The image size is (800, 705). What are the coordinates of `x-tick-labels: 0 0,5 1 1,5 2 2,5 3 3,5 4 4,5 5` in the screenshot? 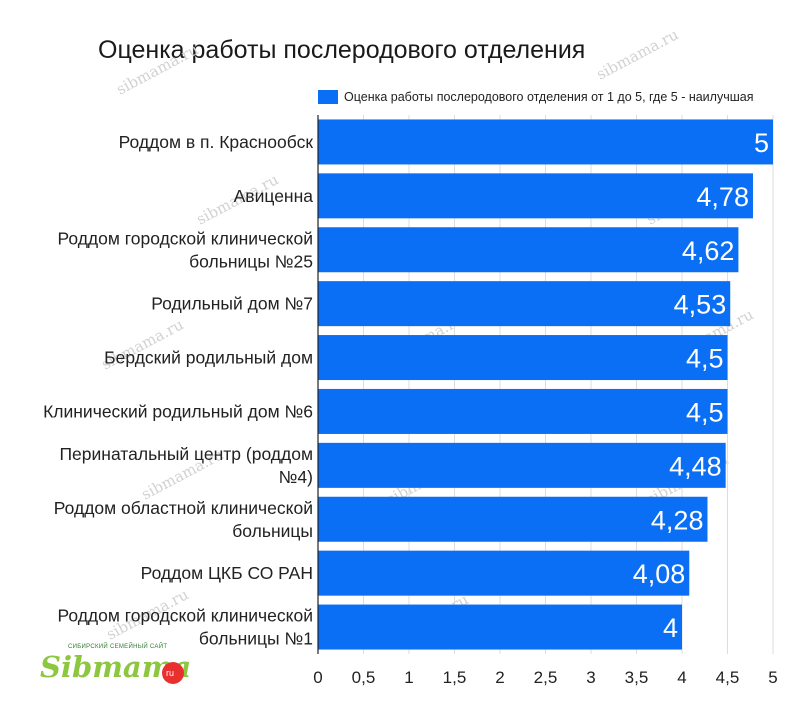 It's located at (545, 677).